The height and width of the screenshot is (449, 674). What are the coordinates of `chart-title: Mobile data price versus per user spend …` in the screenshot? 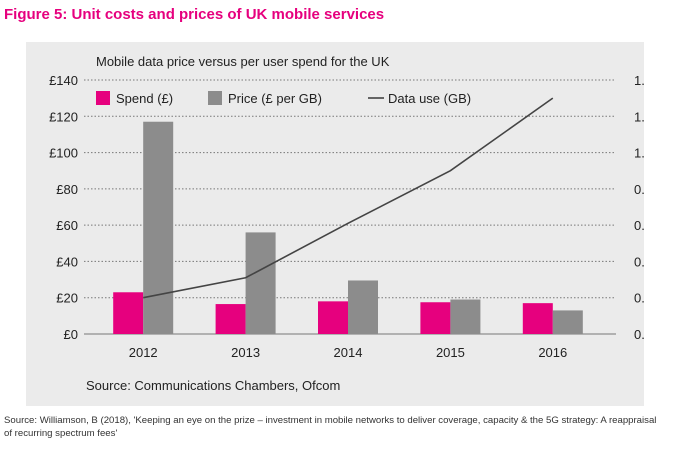 It's located at (243, 61).